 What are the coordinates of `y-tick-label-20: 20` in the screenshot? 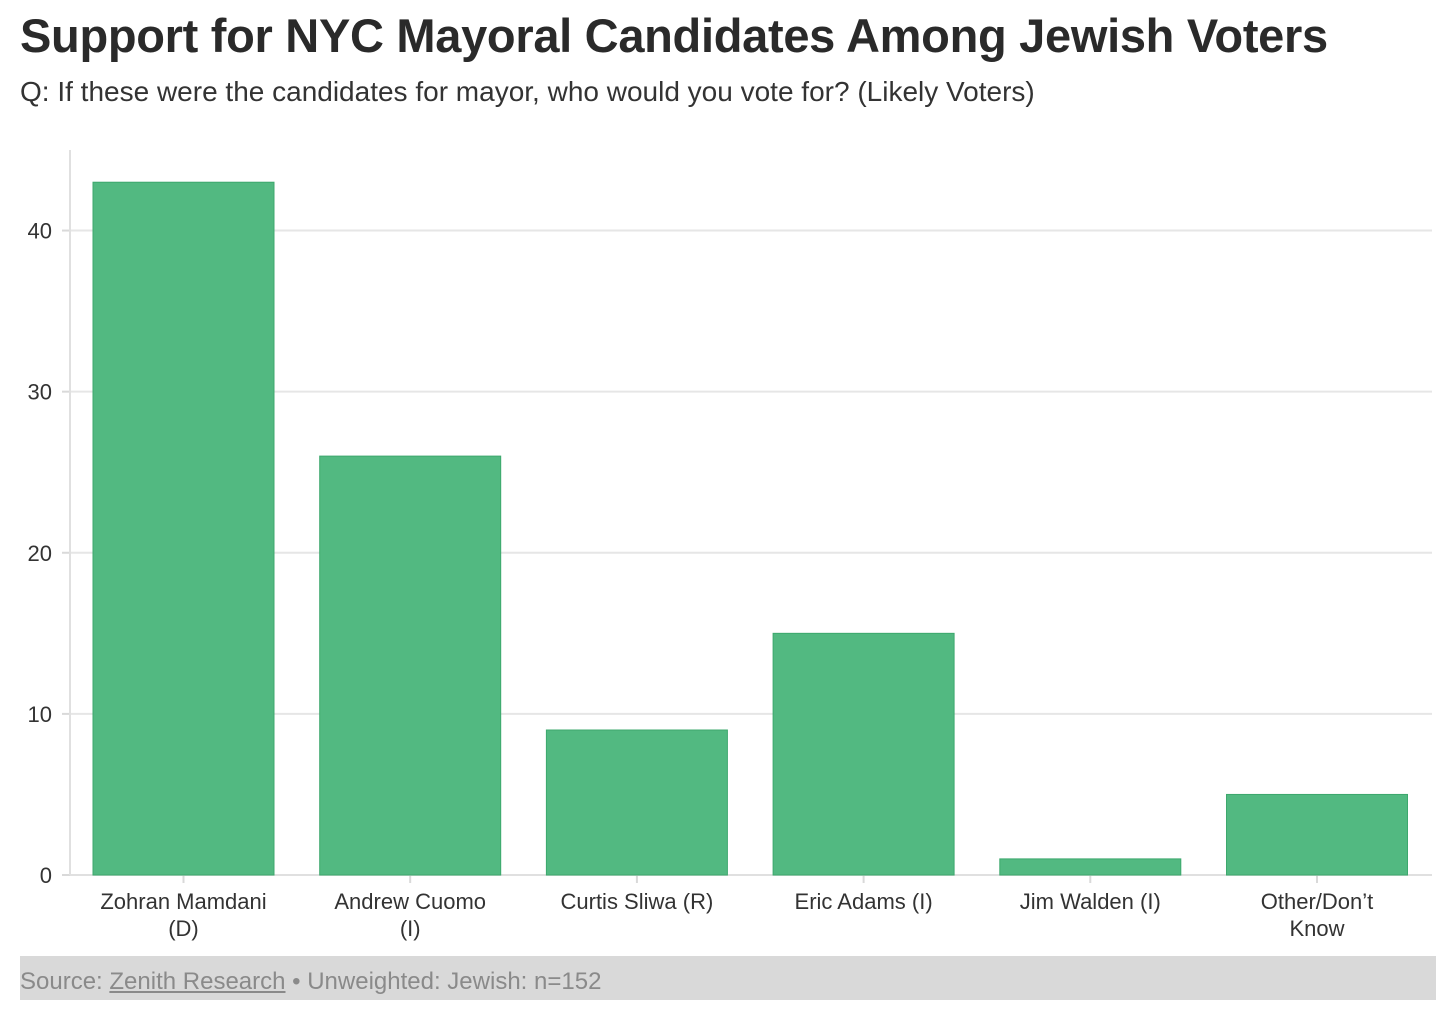 It's located at (40, 553).